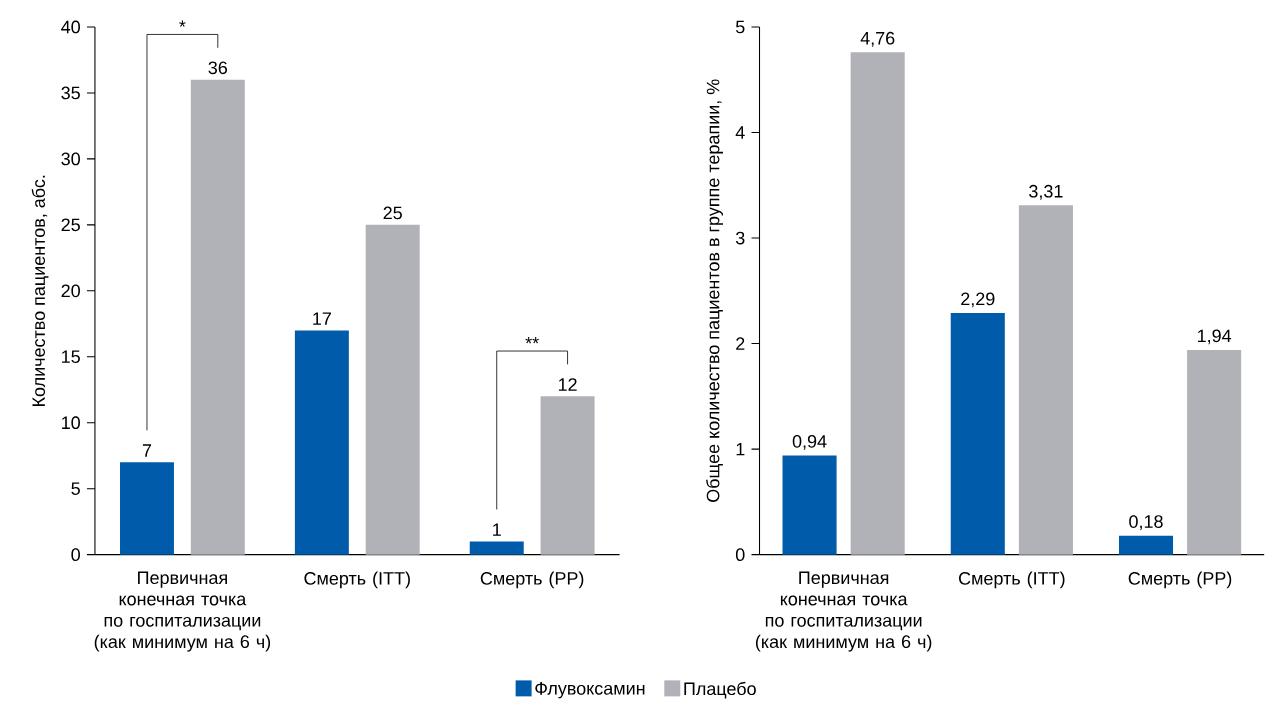  What do you see at coordinates (740, 449) in the screenshot?
I see `y-tick-label: 1` at bounding box center [740, 449].